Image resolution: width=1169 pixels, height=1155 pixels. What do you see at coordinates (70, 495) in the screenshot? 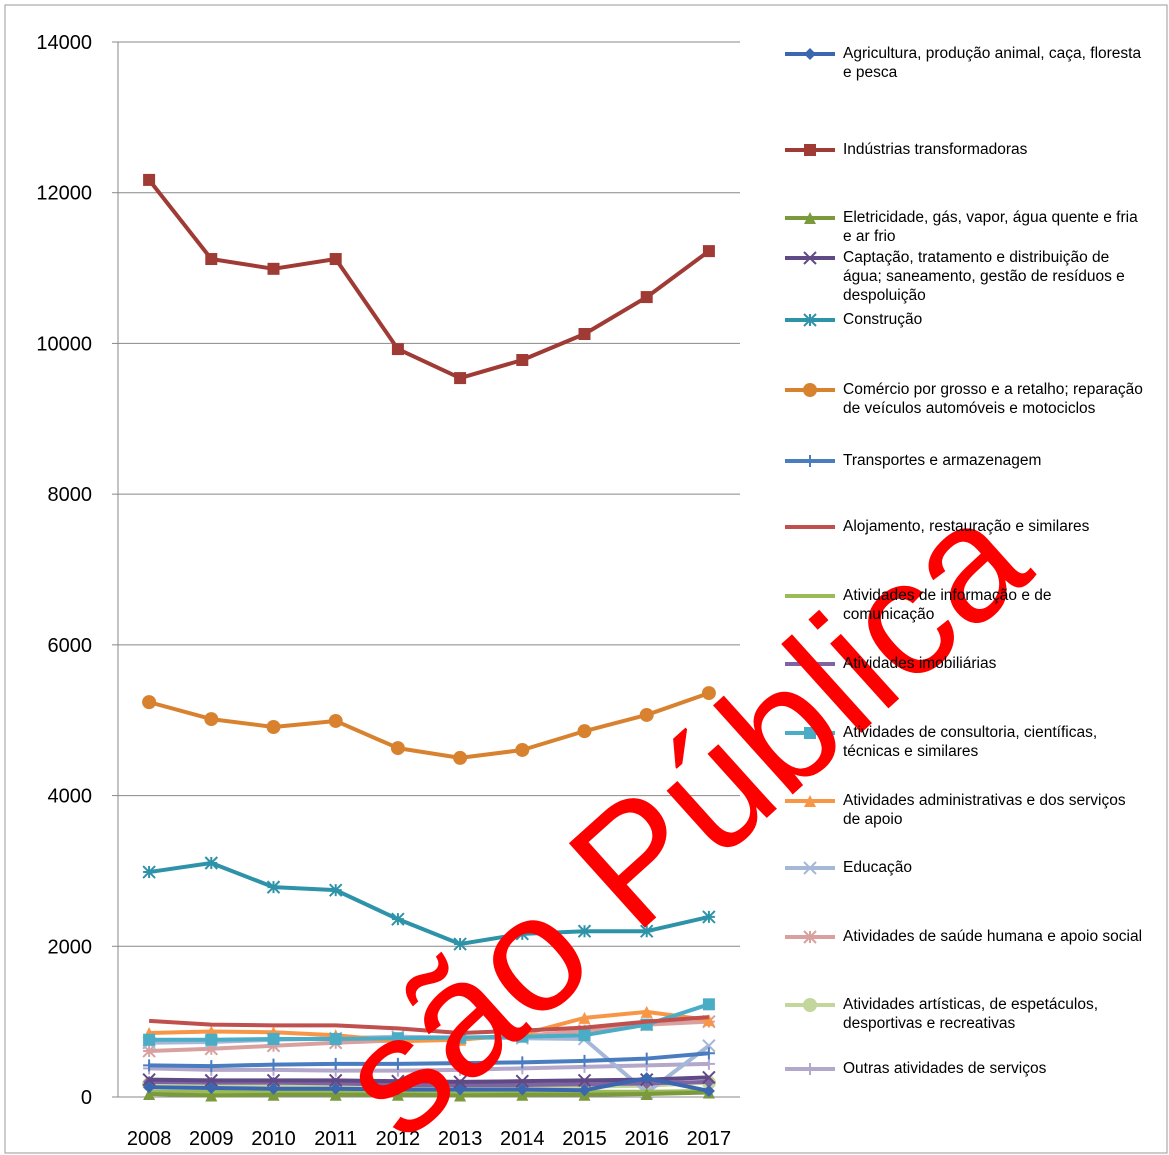
I see `y-tick-label: 8000` at bounding box center [70, 495].